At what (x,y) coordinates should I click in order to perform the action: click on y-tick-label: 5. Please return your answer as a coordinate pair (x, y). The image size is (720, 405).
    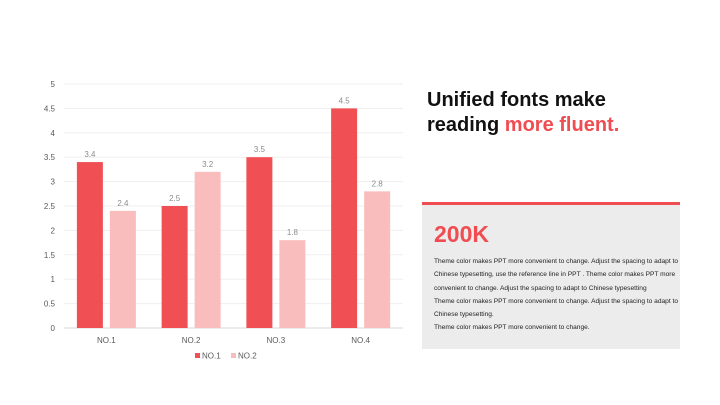
    Looking at the image, I should click on (53, 84).